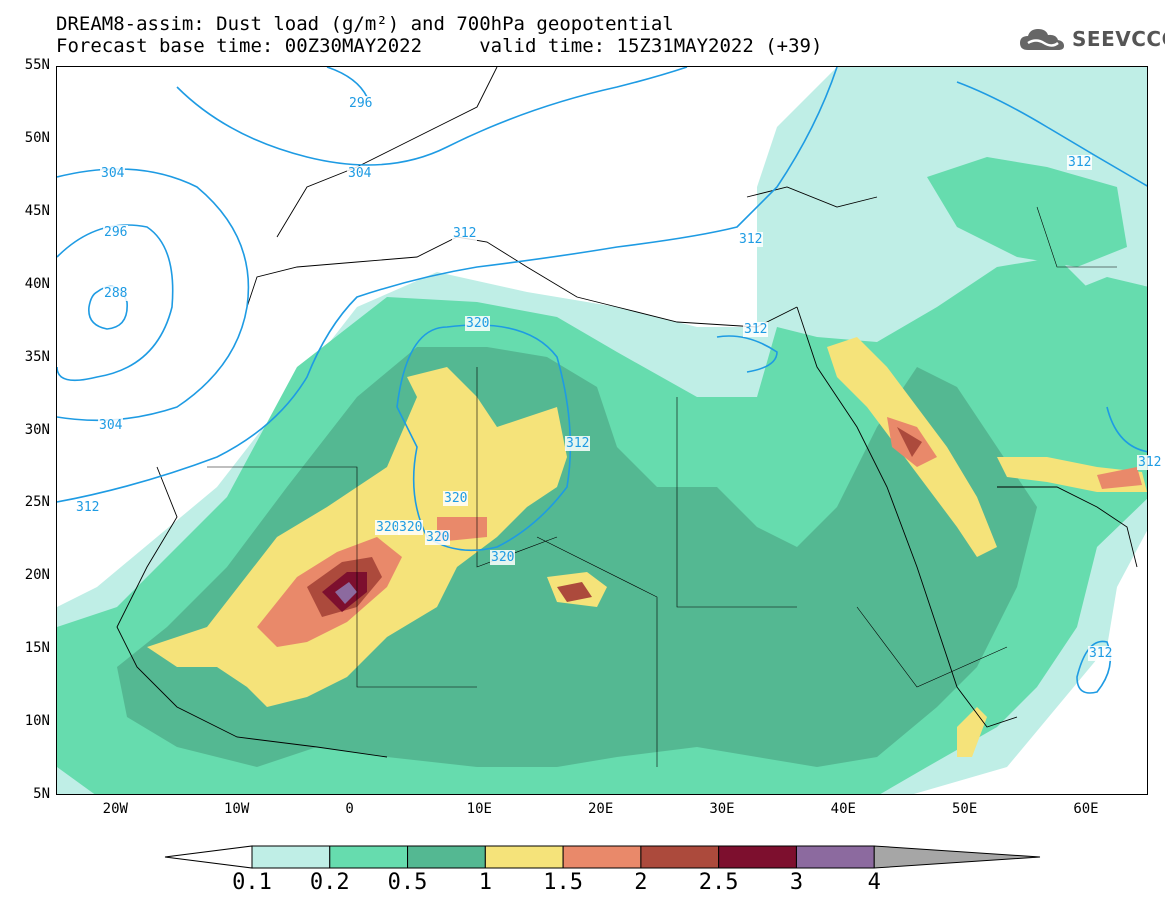 This screenshot has width=1165, height=907. Describe the element at coordinates (1118, 39) in the screenshot. I see `logo-text: SEEVCCC` at that location.